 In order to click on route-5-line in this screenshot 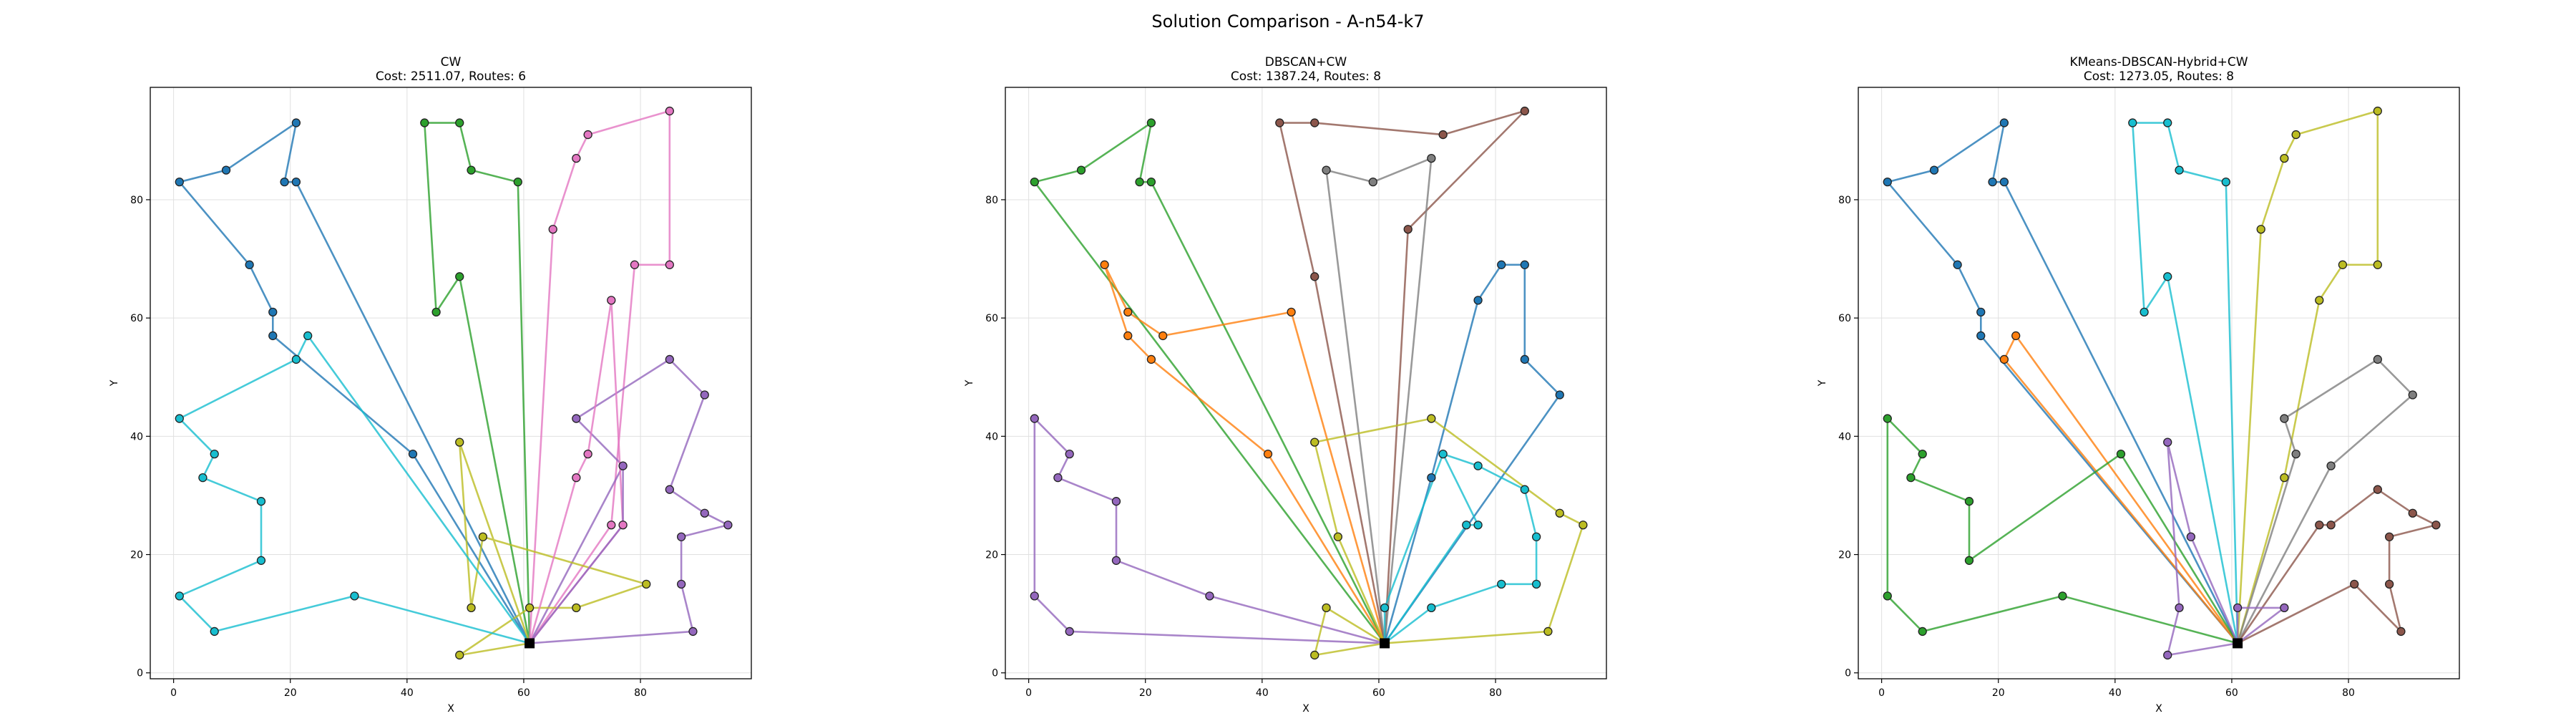, I will do `click(2325, 501)`.